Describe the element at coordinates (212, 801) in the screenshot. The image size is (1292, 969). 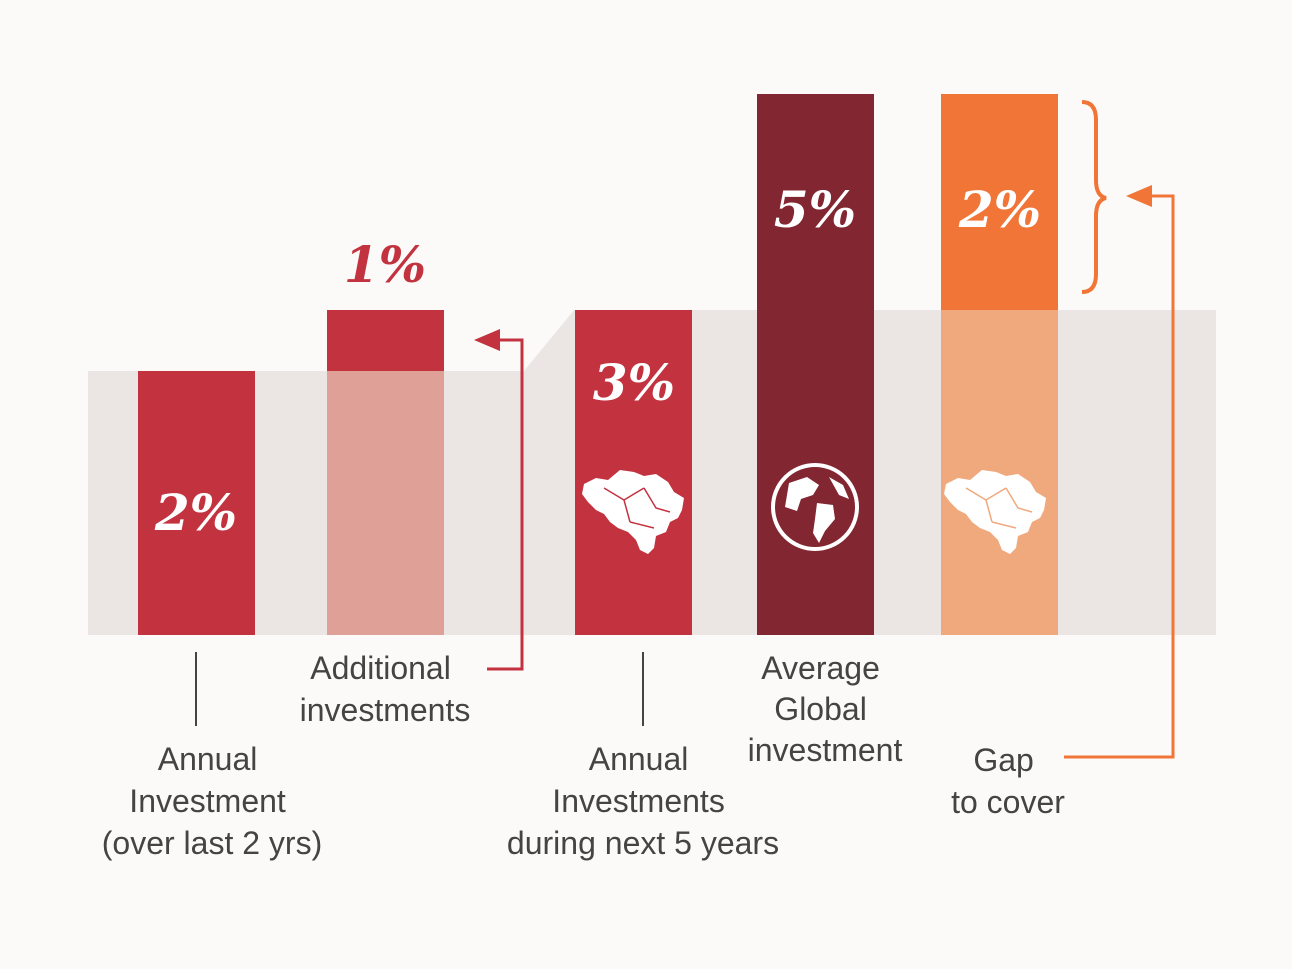
I see `category-label-annual-investment: Annual Investment (over last 2 yrs)` at that location.